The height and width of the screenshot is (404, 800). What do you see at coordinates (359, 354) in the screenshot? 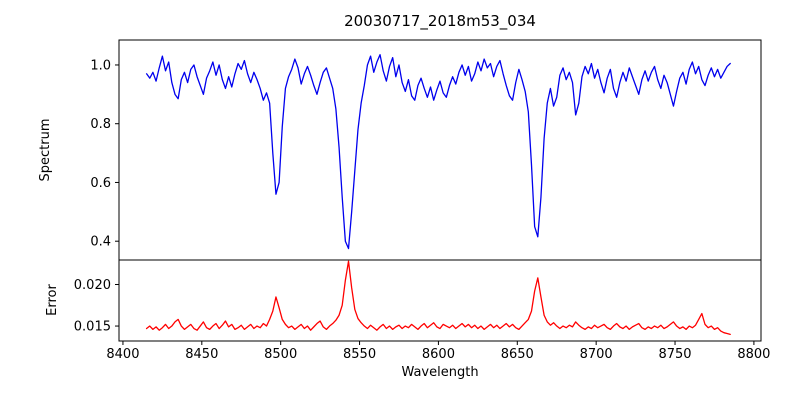
I see `x-tick-label: 8550` at bounding box center [359, 354].